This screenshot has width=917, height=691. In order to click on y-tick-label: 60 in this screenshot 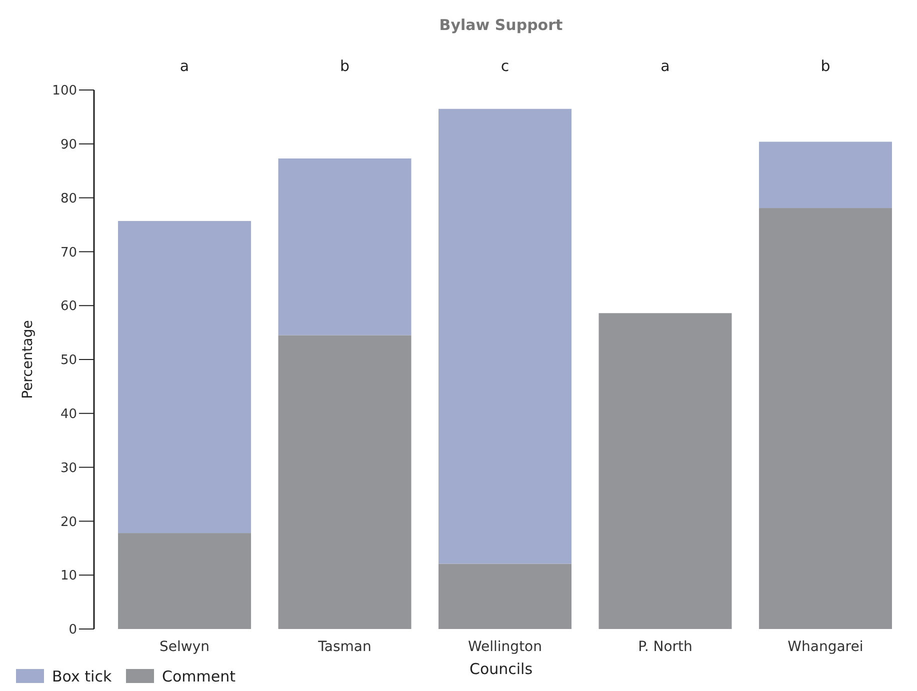, I will do `click(68, 306)`.